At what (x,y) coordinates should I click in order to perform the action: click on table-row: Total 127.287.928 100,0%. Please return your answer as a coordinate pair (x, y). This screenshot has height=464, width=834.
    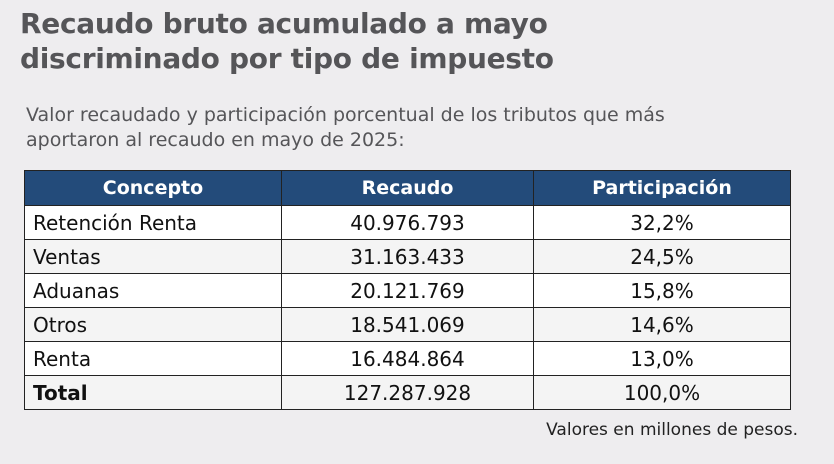
    Looking at the image, I should click on (407, 392).